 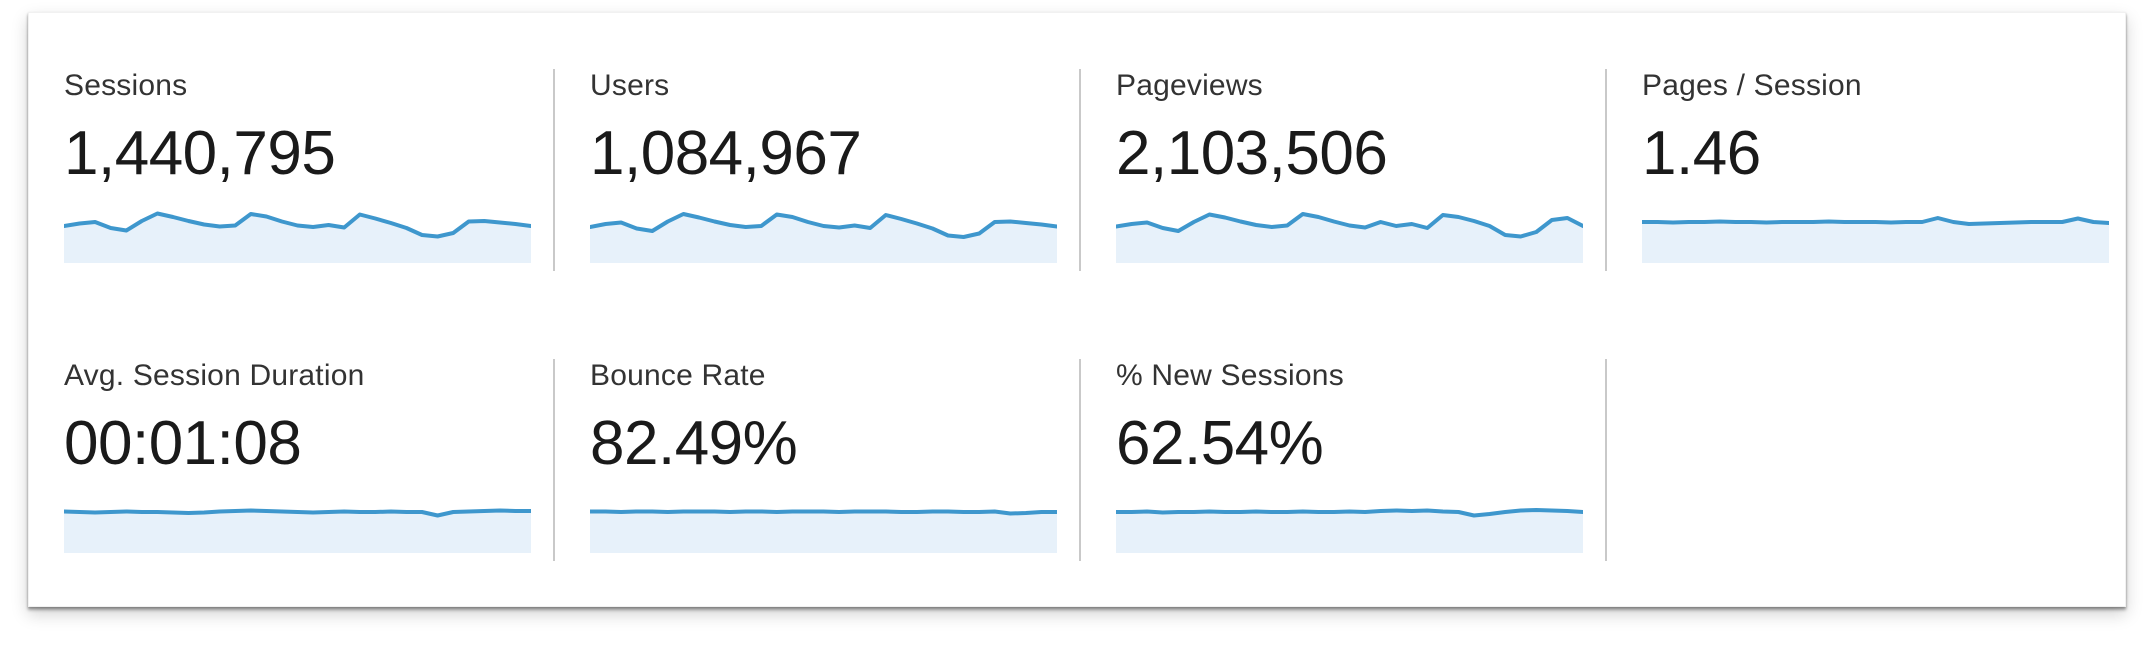 I want to click on metric-label: % New Sessions, so click(x=1230, y=375).